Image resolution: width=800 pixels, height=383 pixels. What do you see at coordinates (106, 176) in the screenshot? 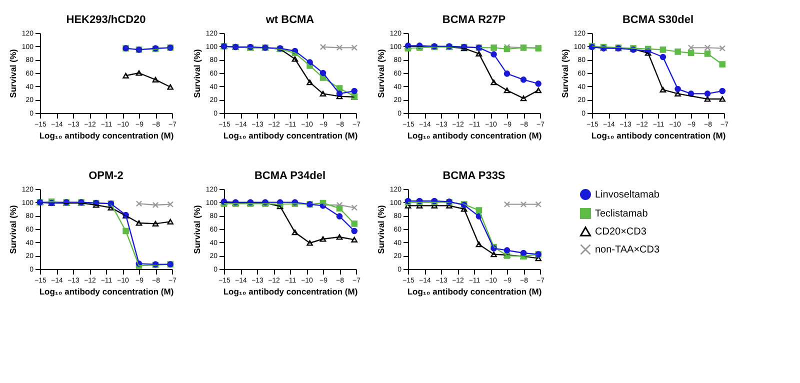
I see `chart-title: OPM-2` at bounding box center [106, 176].